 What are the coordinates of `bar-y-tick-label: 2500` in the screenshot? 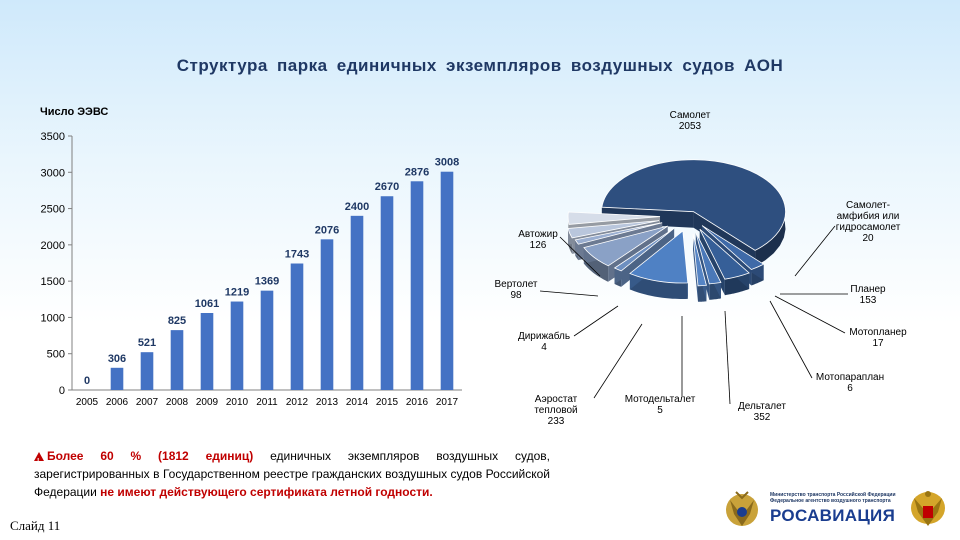 It's located at (53, 210).